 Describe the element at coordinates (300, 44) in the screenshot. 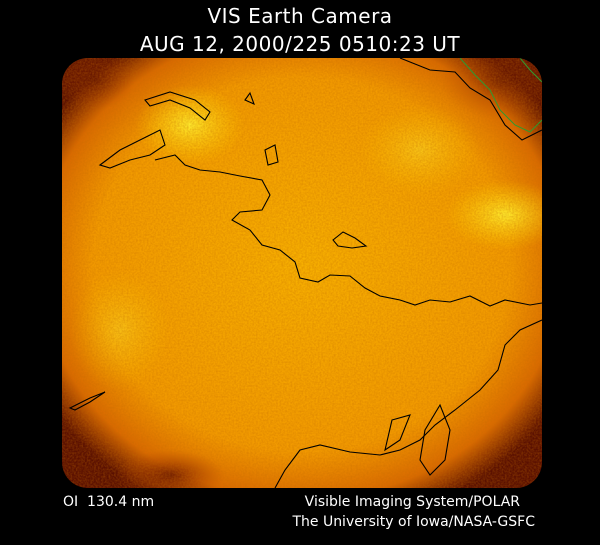

I see `image-timestamp: AUG 12, 2000/225 0510:23 UT` at that location.